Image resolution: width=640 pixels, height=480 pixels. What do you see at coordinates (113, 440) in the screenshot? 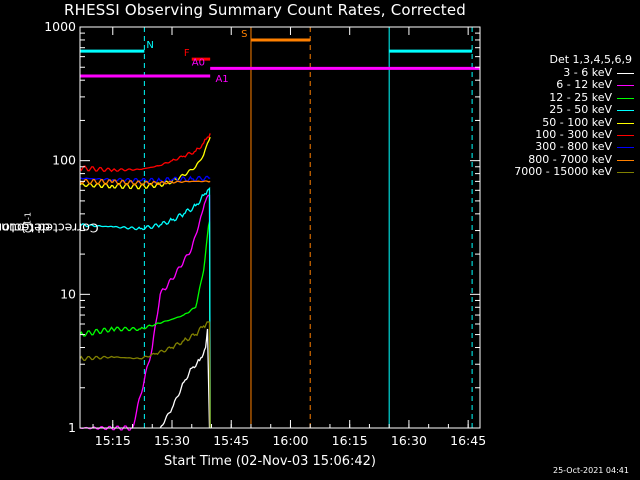
I see `x-tick-label-1: 15:15` at bounding box center [113, 440].